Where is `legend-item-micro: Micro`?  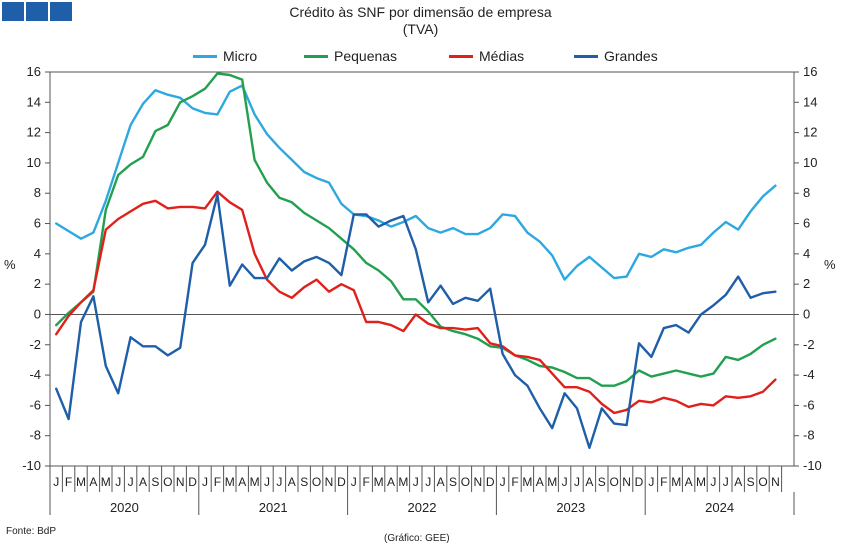
legend-item-micro: Micro is located at coordinates (225, 56).